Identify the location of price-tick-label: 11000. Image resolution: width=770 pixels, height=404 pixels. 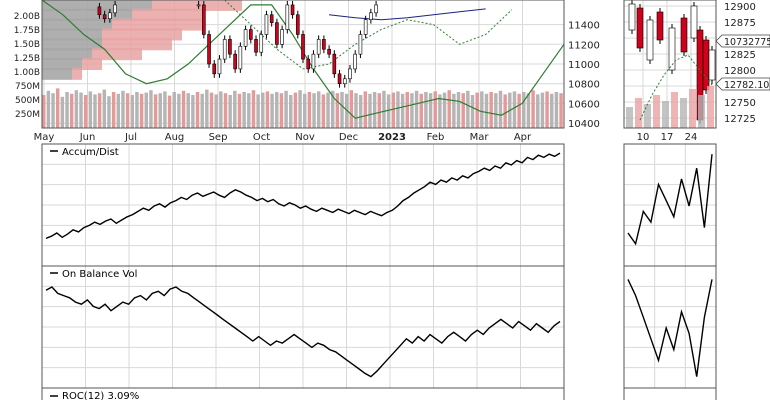
(584, 65).